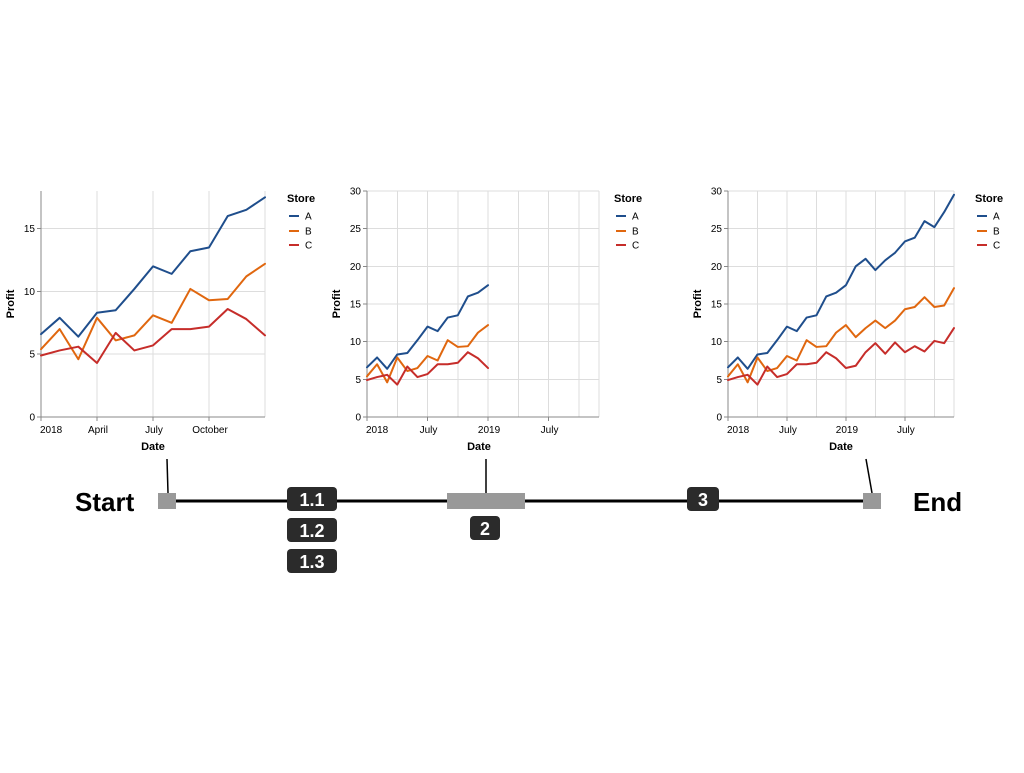 Image resolution: width=1024 pixels, height=773 pixels. I want to click on badge-label: 1.1, so click(311, 500).